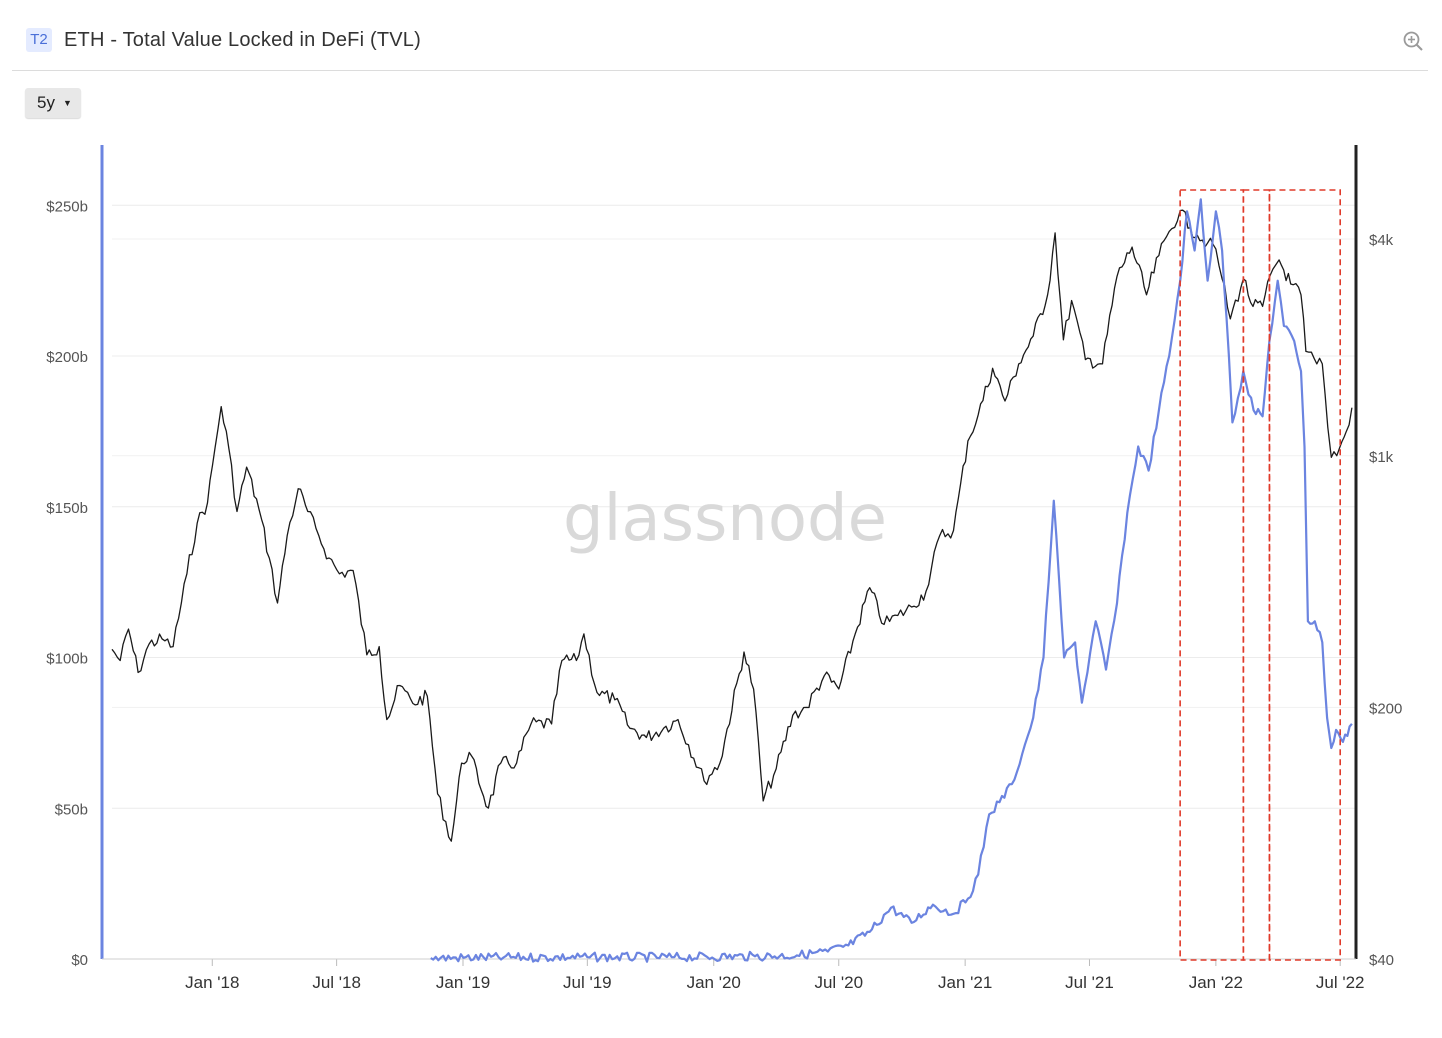  I want to click on y-left-tick-label: $100b, so click(67, 659).